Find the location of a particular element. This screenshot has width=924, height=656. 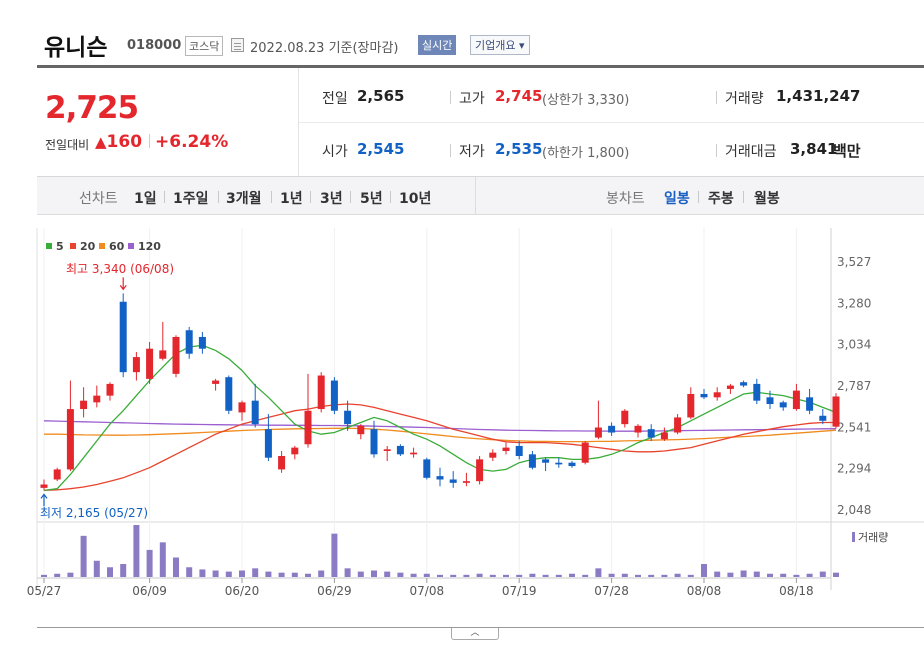

collapse-button: ︿ is located at coordinates (475, 634).